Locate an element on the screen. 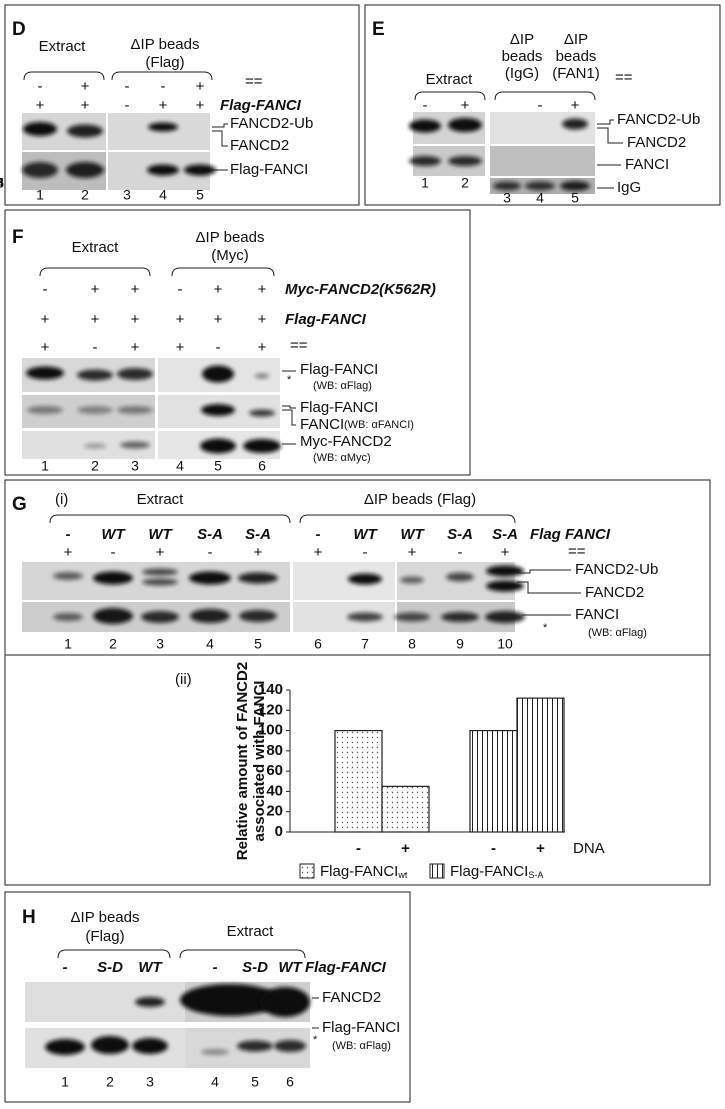 Image resolution: width=725 pixels, height=1109 pixels. panel-e-frame is located at coordinates (542, 105).